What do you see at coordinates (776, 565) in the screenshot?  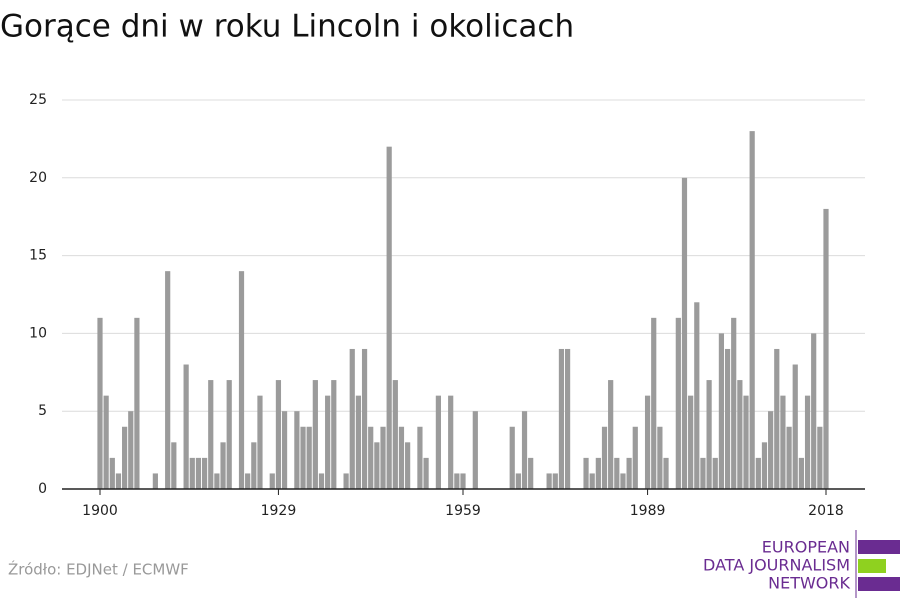 I see `logo-text: DATA JOURNALISM` at bounding box center [776, 565].